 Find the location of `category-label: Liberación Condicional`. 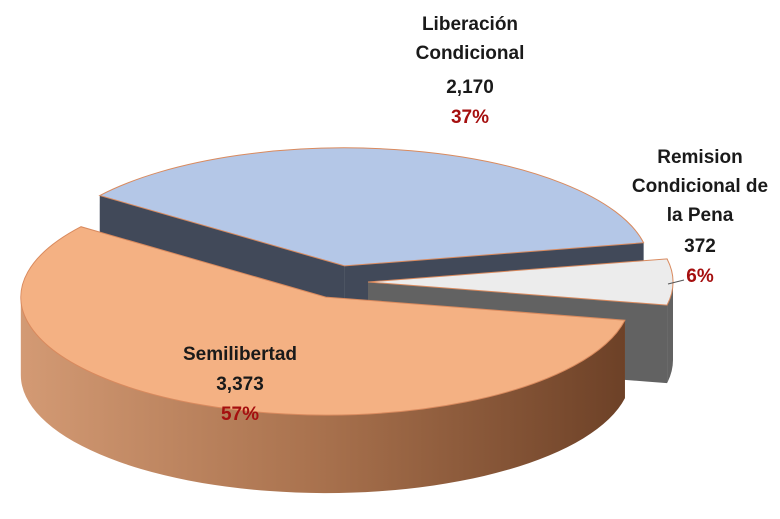

category-label: Liberación Condicional is located at coordinates (470, 39).